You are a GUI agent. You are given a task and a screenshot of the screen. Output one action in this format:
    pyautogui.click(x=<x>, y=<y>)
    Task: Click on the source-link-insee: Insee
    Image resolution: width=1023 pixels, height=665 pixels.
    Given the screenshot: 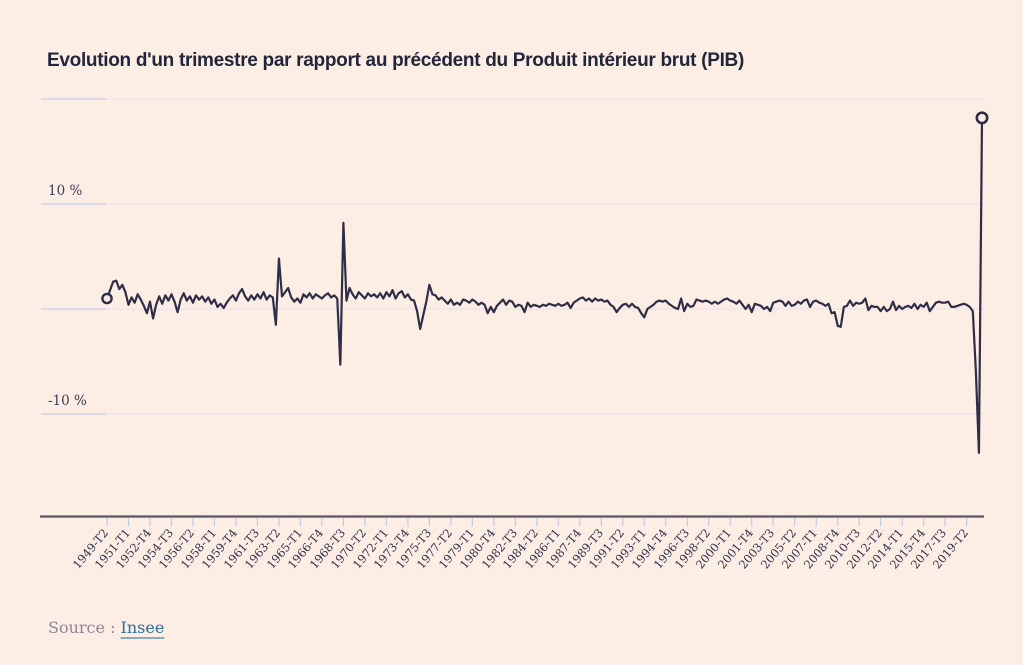 What is the action you would take?
    pyautogui.click(x=142, y=627)
    